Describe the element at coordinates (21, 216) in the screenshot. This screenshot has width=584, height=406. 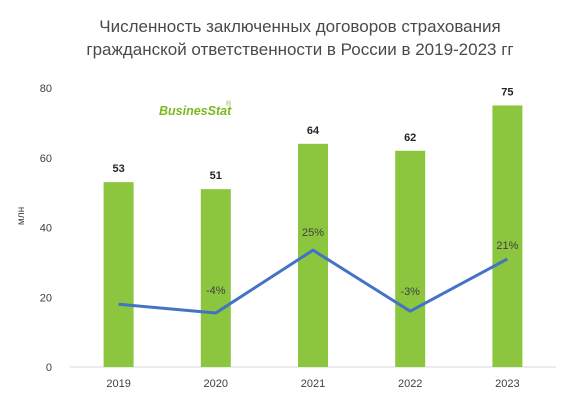
I see `y-axis-label: млн` at that location.